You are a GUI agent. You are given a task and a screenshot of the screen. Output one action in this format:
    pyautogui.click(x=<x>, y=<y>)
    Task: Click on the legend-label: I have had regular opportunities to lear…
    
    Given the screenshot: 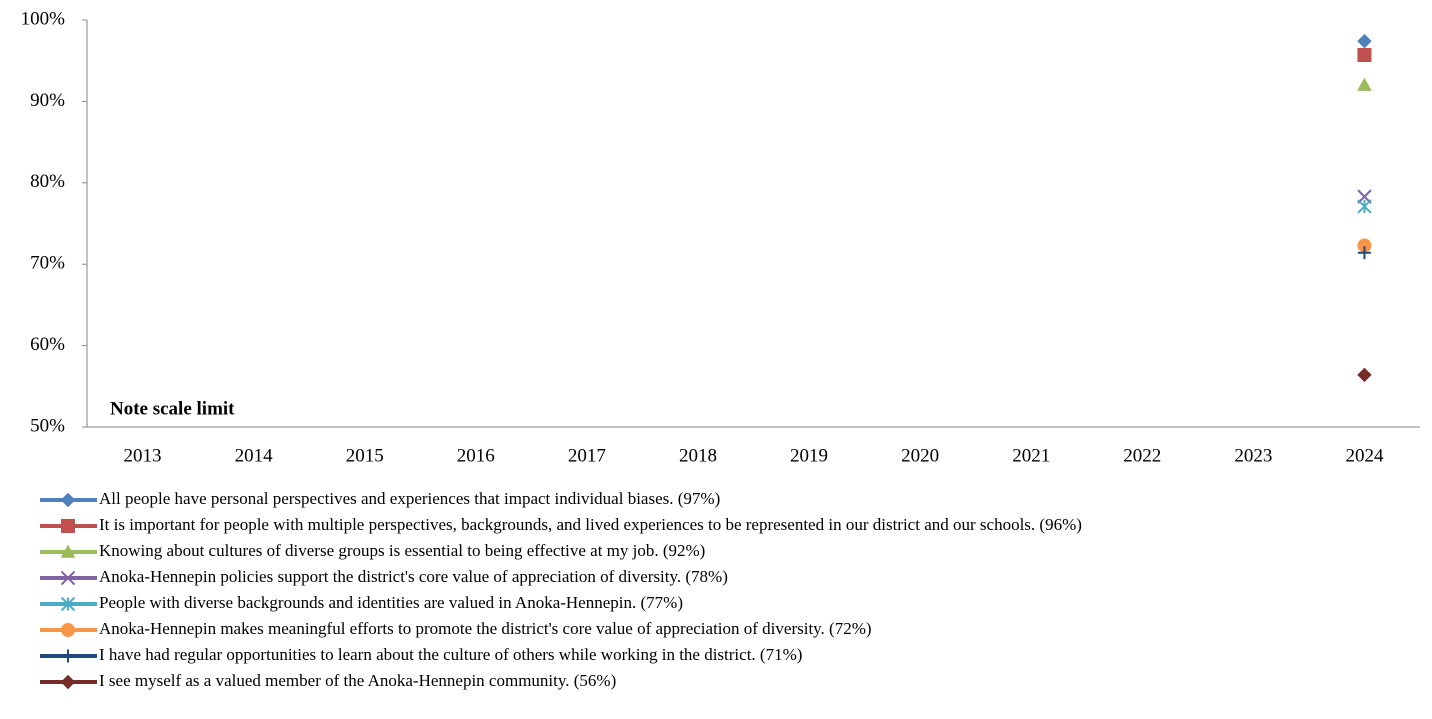 What is the action you would take?
    pyautogui.click(x=450, y=654)
    